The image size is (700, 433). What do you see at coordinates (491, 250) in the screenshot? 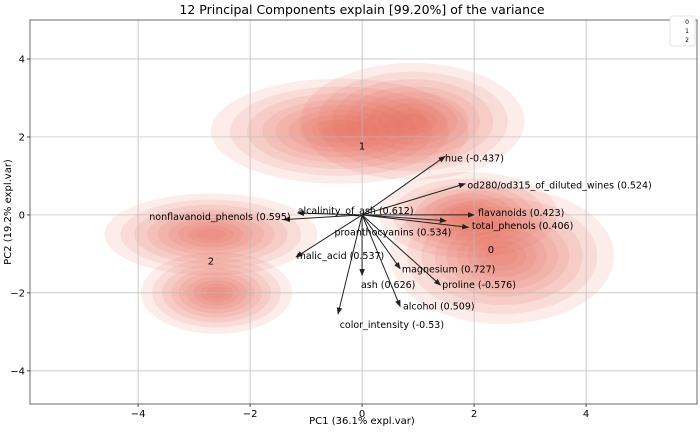
I see `cluster-label: 0` at bounding box center [491, 250].